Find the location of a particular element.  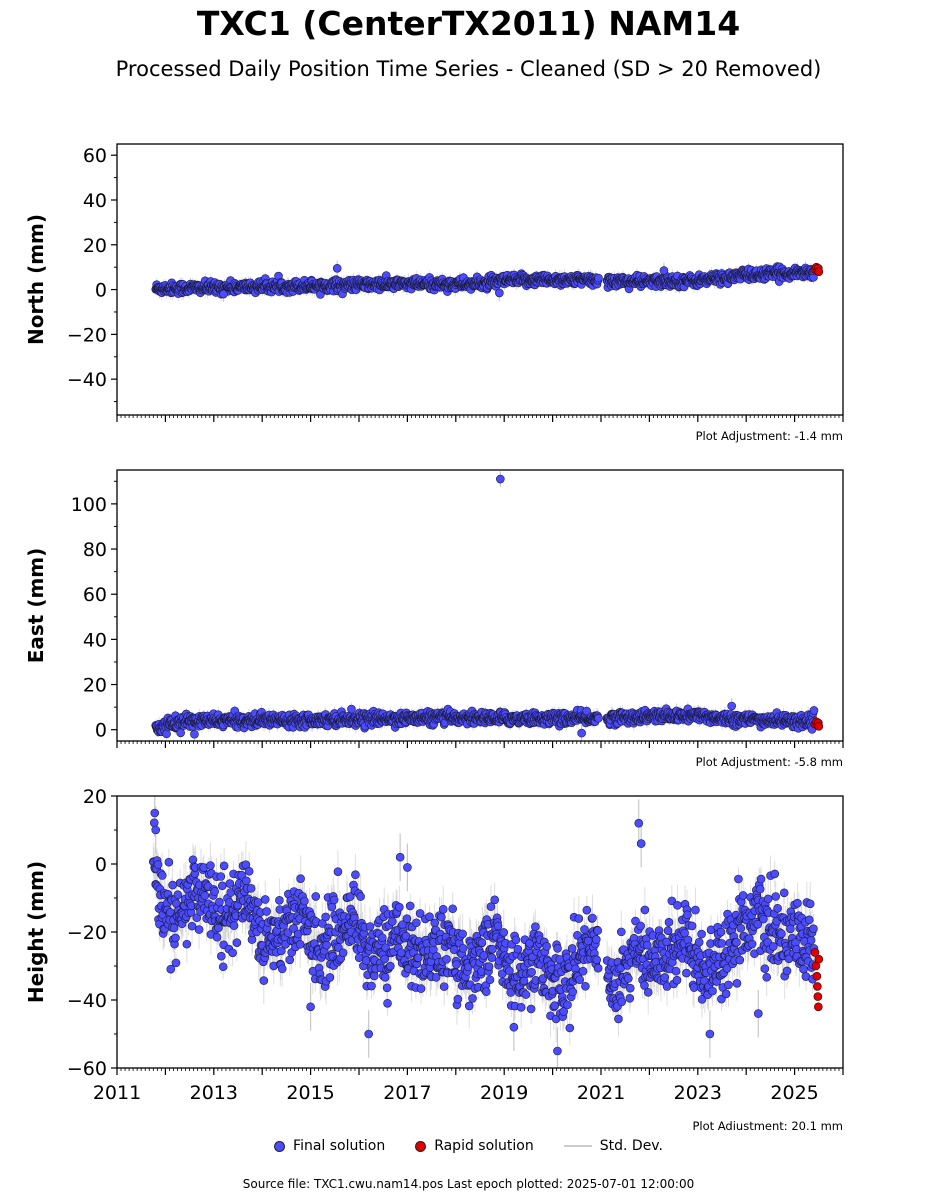

rapid-point is located at coordinates (819, 271).